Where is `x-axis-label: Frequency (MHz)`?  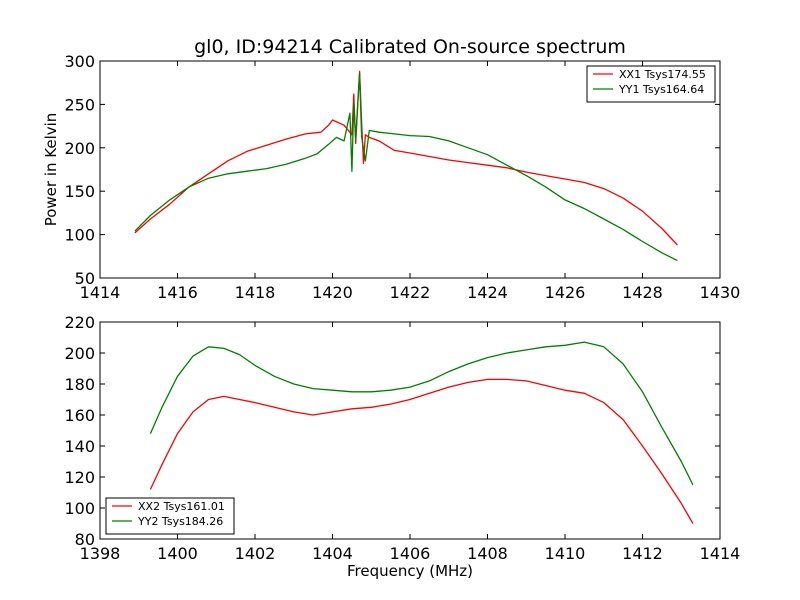
x-axis-label: Frequency (MHz) is located at coordinates (410, 571).